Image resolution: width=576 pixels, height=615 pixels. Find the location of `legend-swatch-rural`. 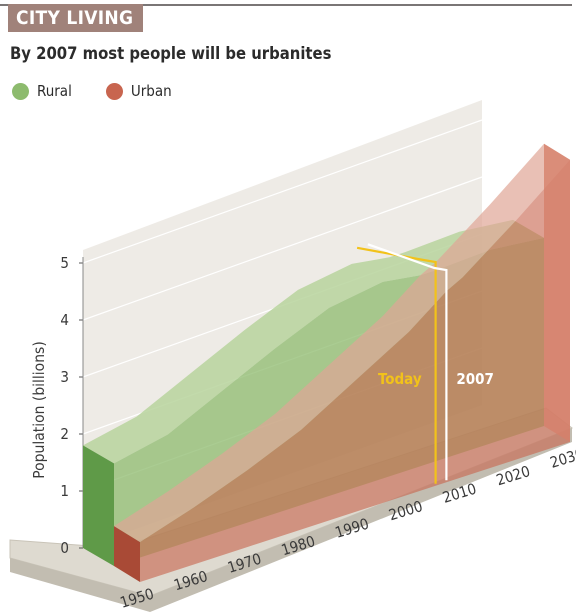

legend-swatch-rural is located at coordinates (20, 91).